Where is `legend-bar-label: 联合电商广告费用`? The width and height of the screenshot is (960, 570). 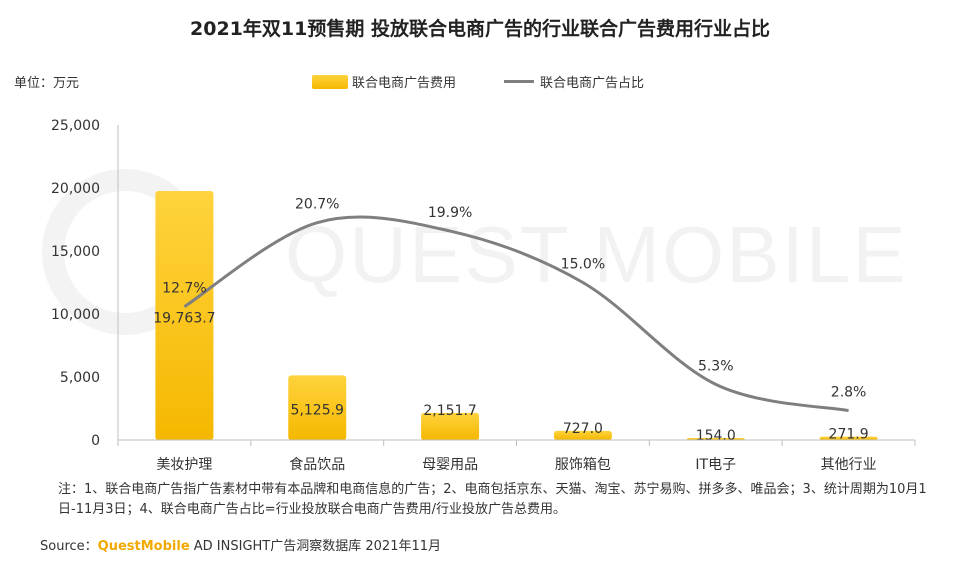 legend-bar-label: 联合电商广告费用 is located at coordinates (404, 83).